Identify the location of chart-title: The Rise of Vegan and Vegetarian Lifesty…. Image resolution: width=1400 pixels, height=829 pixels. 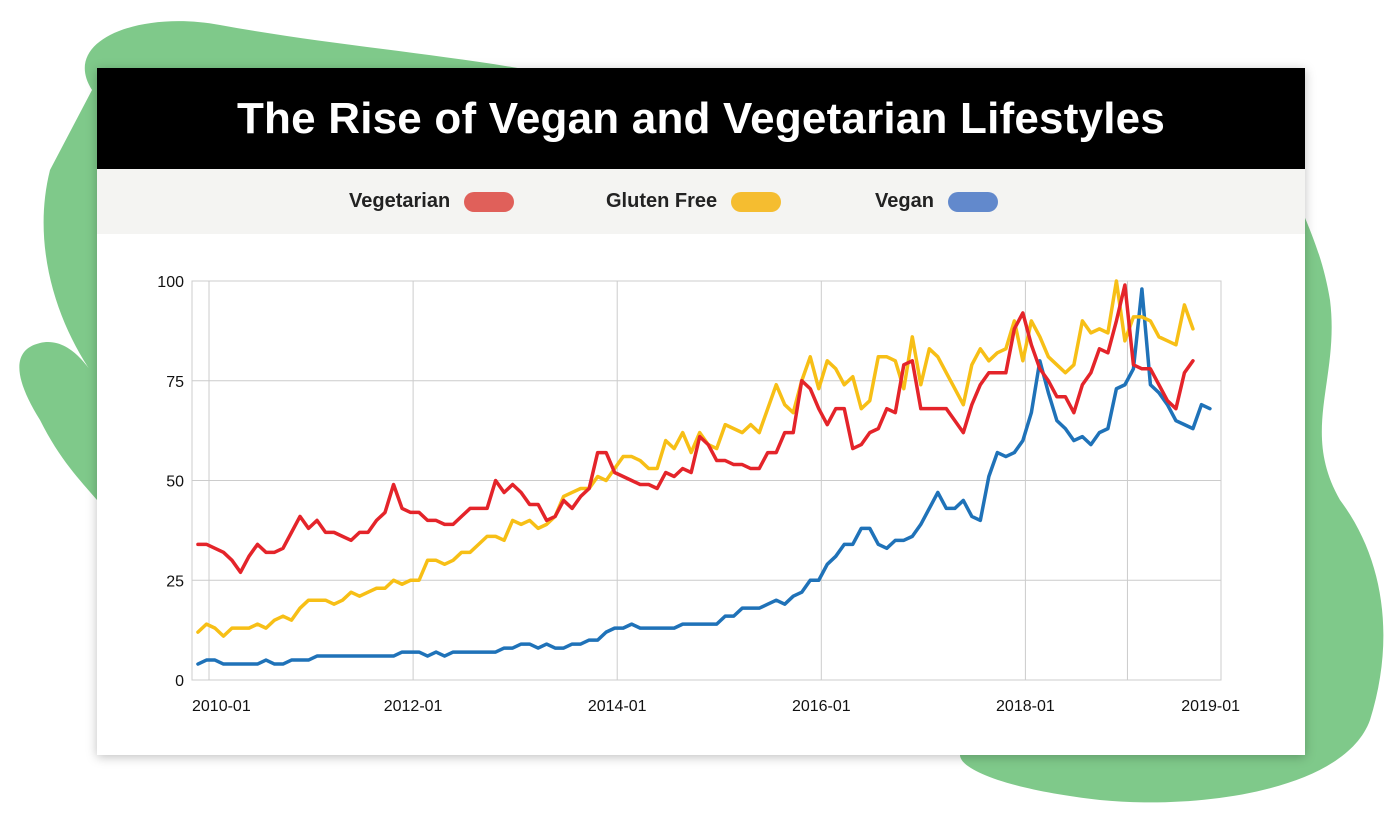
(701, 118).